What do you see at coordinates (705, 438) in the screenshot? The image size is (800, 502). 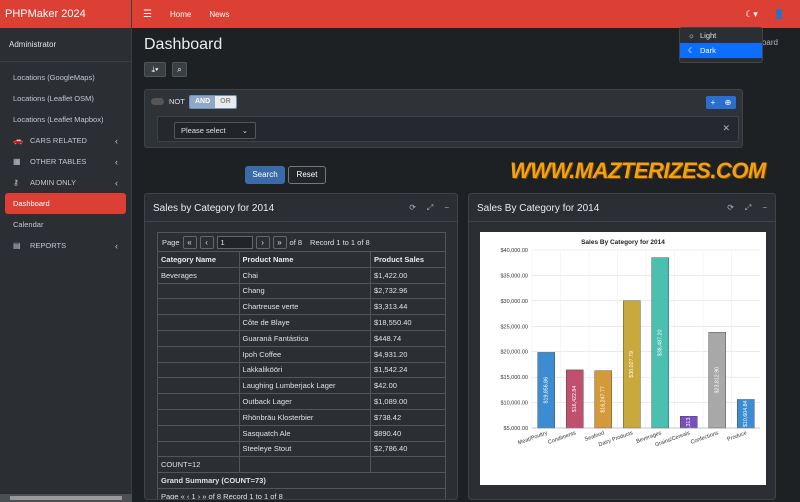 I see `x-category-label: Confections` at bounding box center [705, 438].